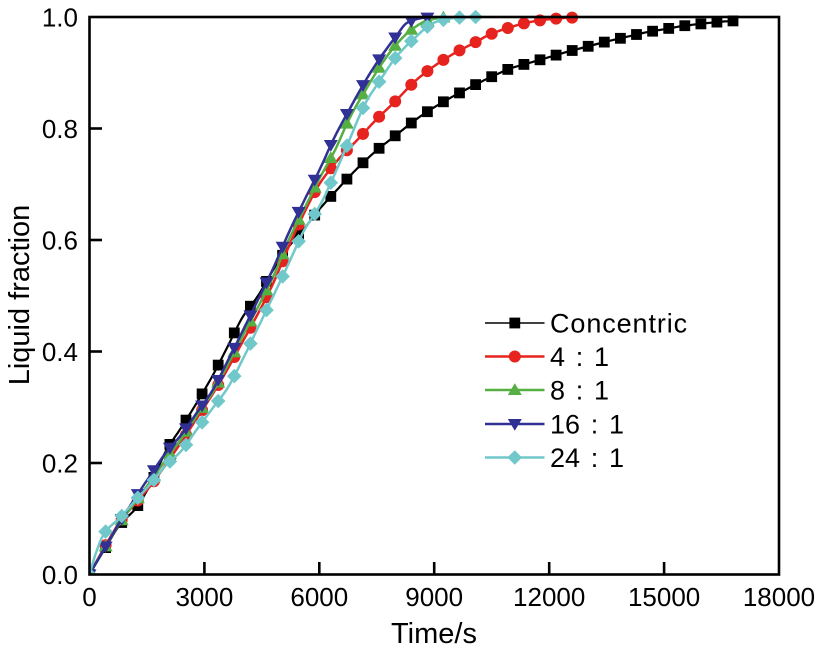  I want to click on svg-text: 8, so click(557, 391).